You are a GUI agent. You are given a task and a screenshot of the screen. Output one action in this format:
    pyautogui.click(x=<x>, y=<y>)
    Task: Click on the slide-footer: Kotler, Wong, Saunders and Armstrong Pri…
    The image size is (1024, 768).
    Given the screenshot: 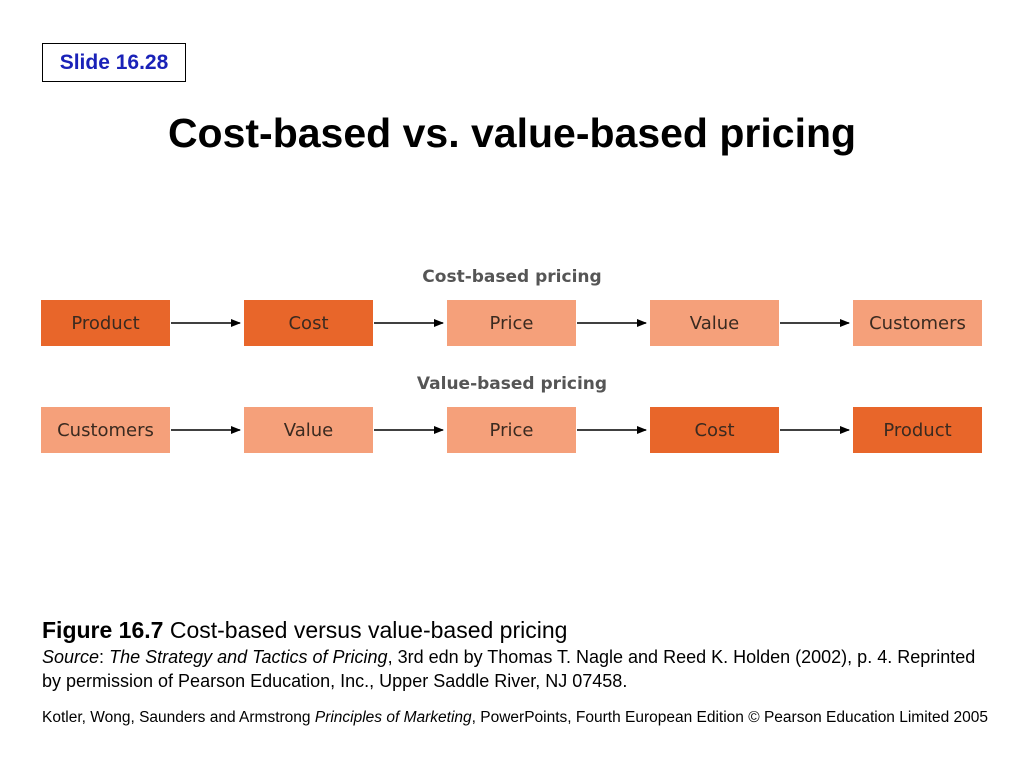 What is the action you would take?
    pyautogui.click(x=522, y=718)
    